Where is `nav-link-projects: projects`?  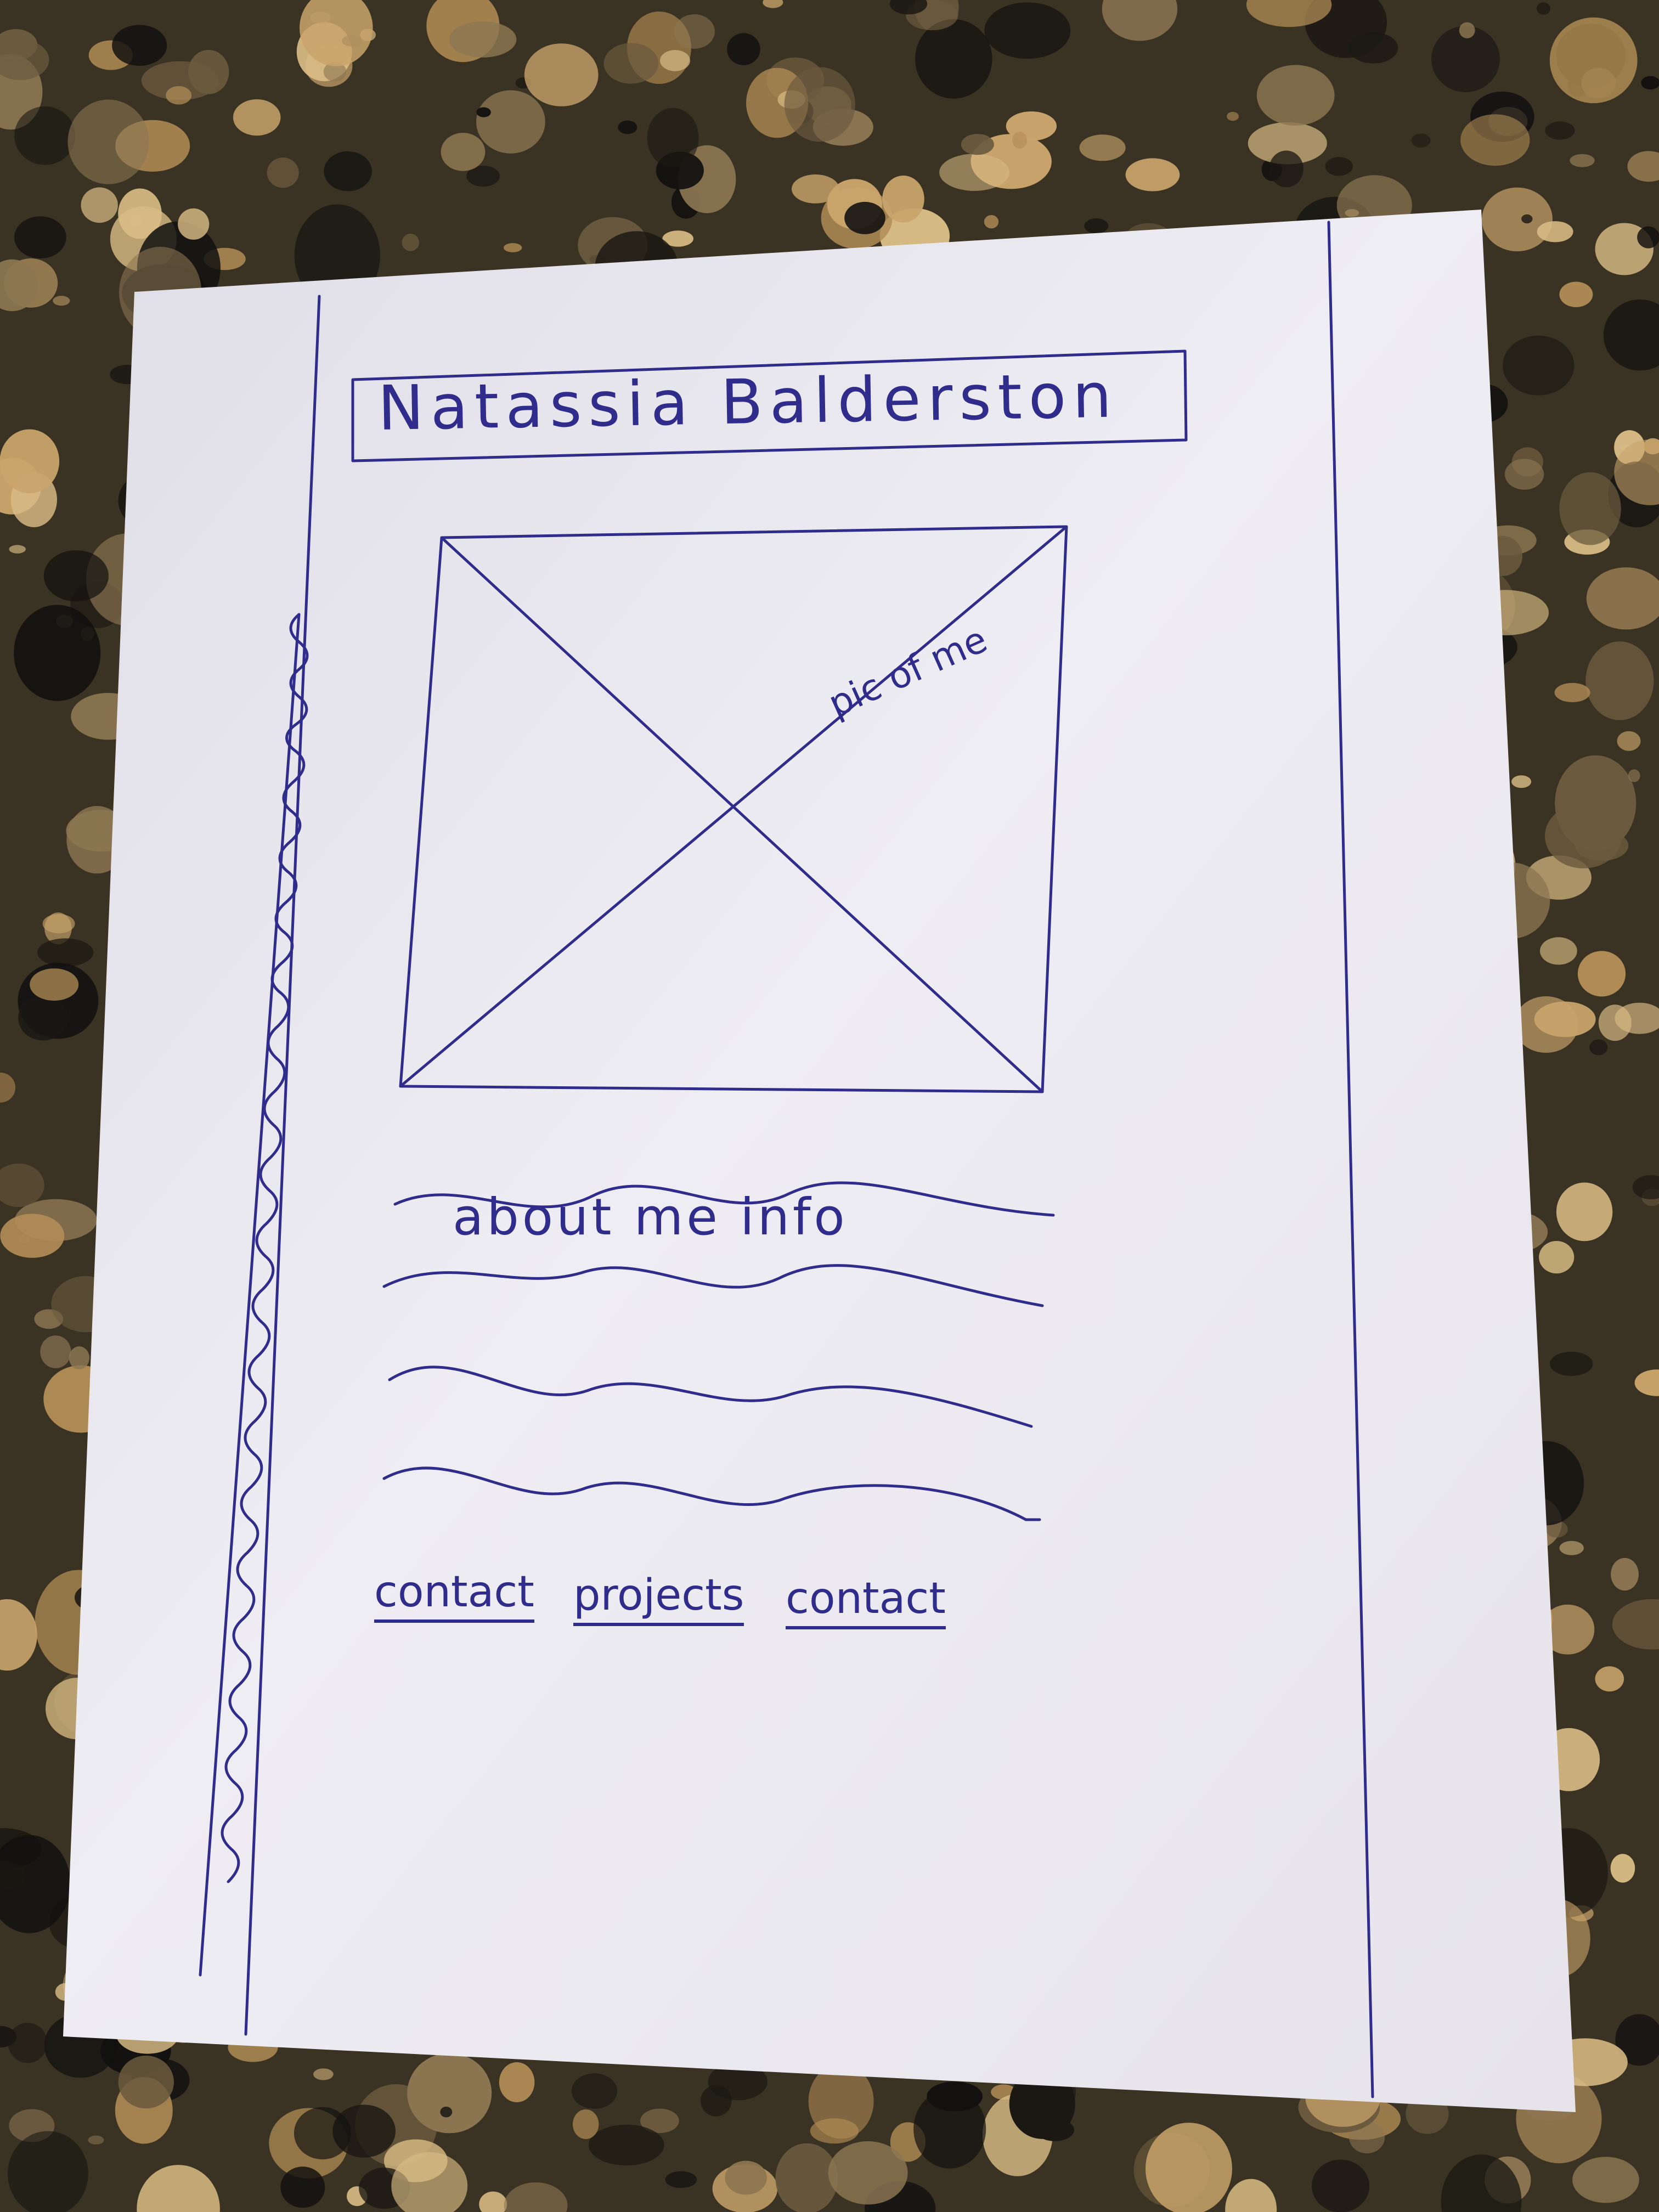
nav-link-projects: projects is located at coordinates (658, 1599).